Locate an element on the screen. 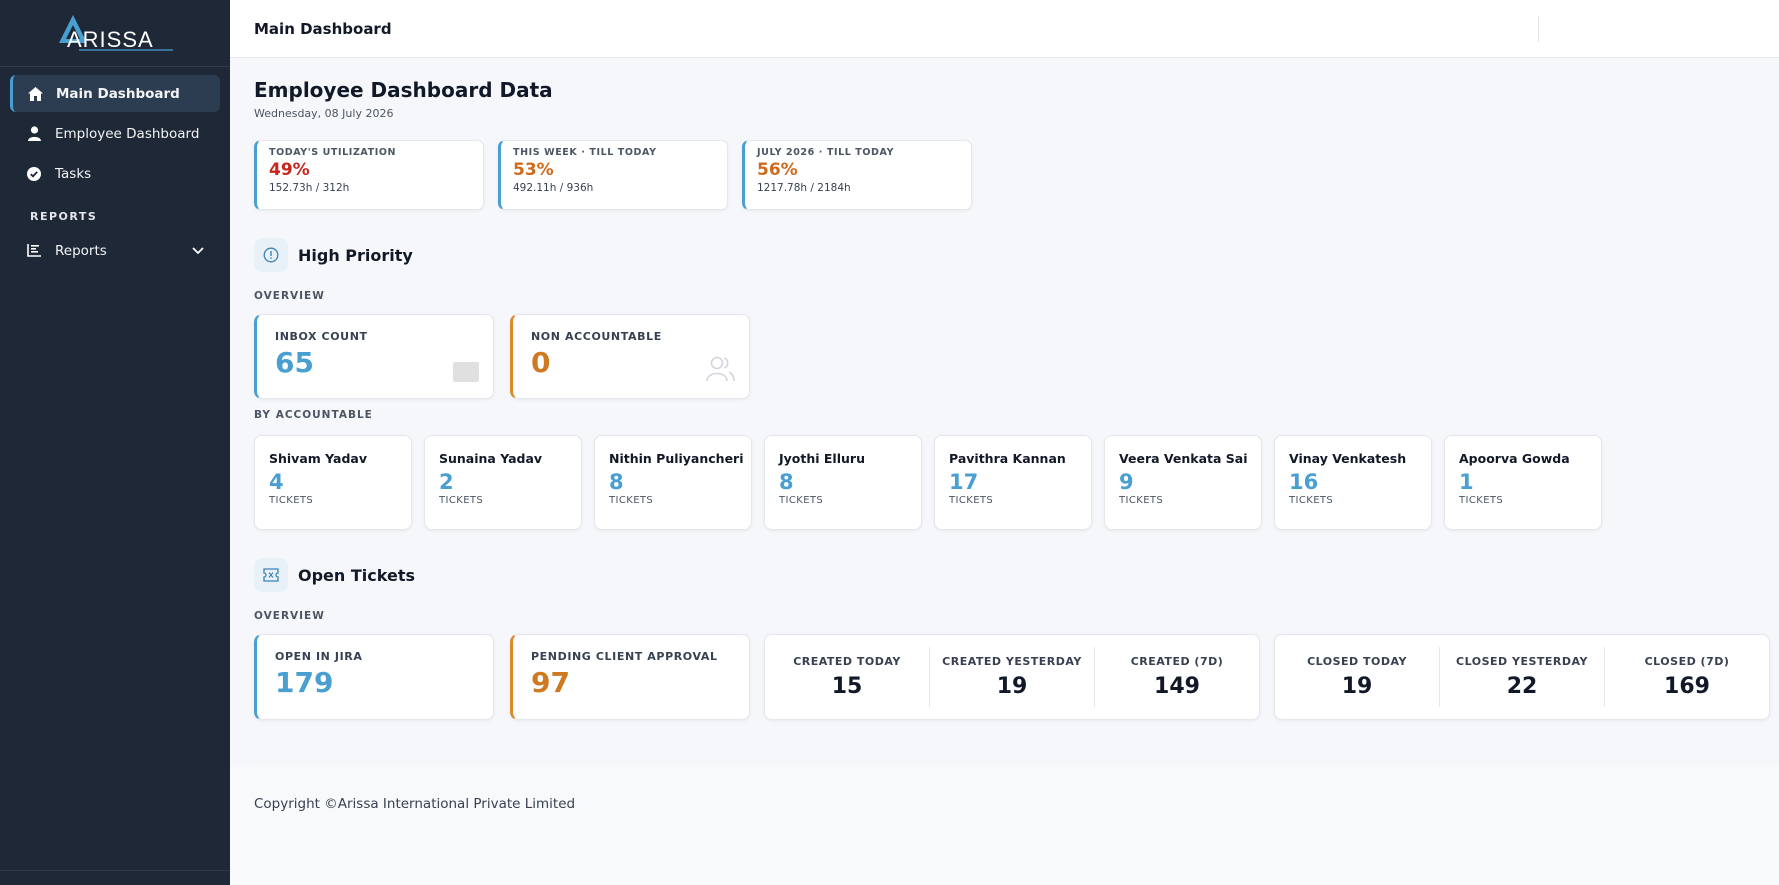 The height and width of the screenshot is (885, 1779). users-icon is located at coordinates (720, 371).